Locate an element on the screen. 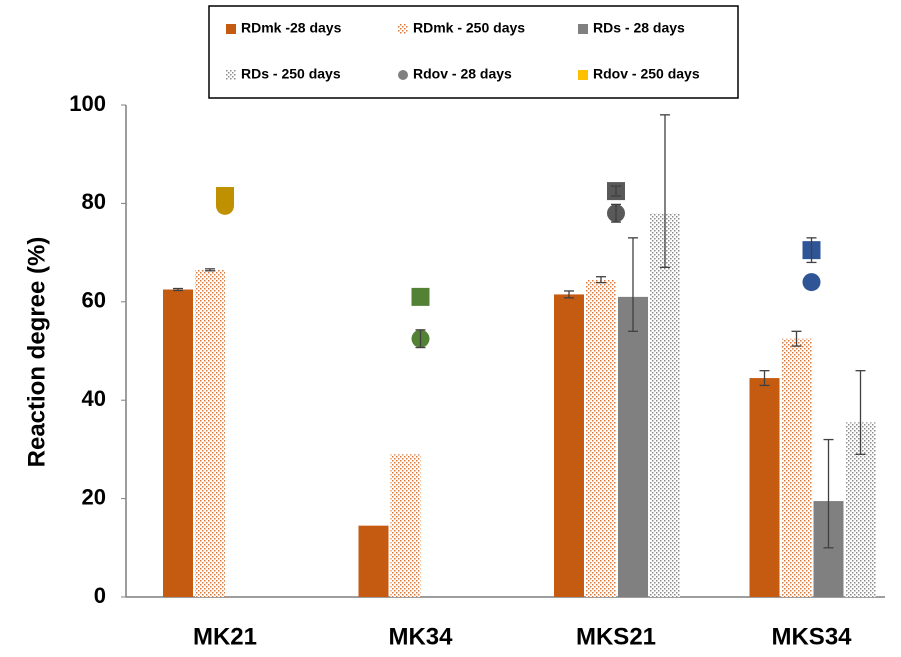 This screenshot has width=901, height=657. legend-label: RDmk -28 days is located at coordinates (291, 28).